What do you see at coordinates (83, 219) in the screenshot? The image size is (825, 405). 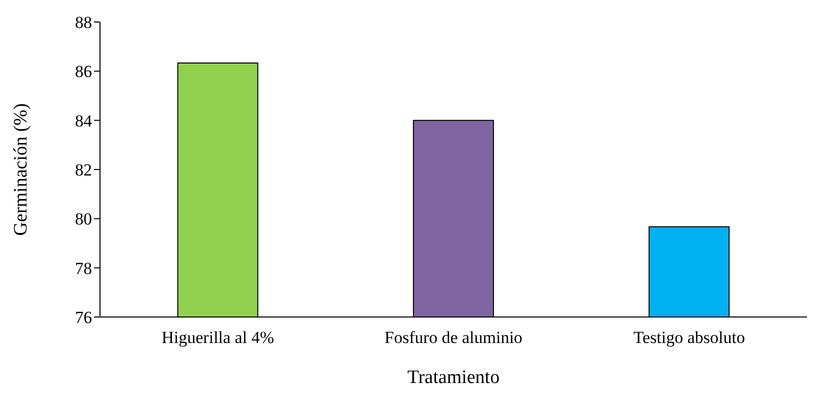 I see `y-tick-label: 80` at bounding box center [83, 219].